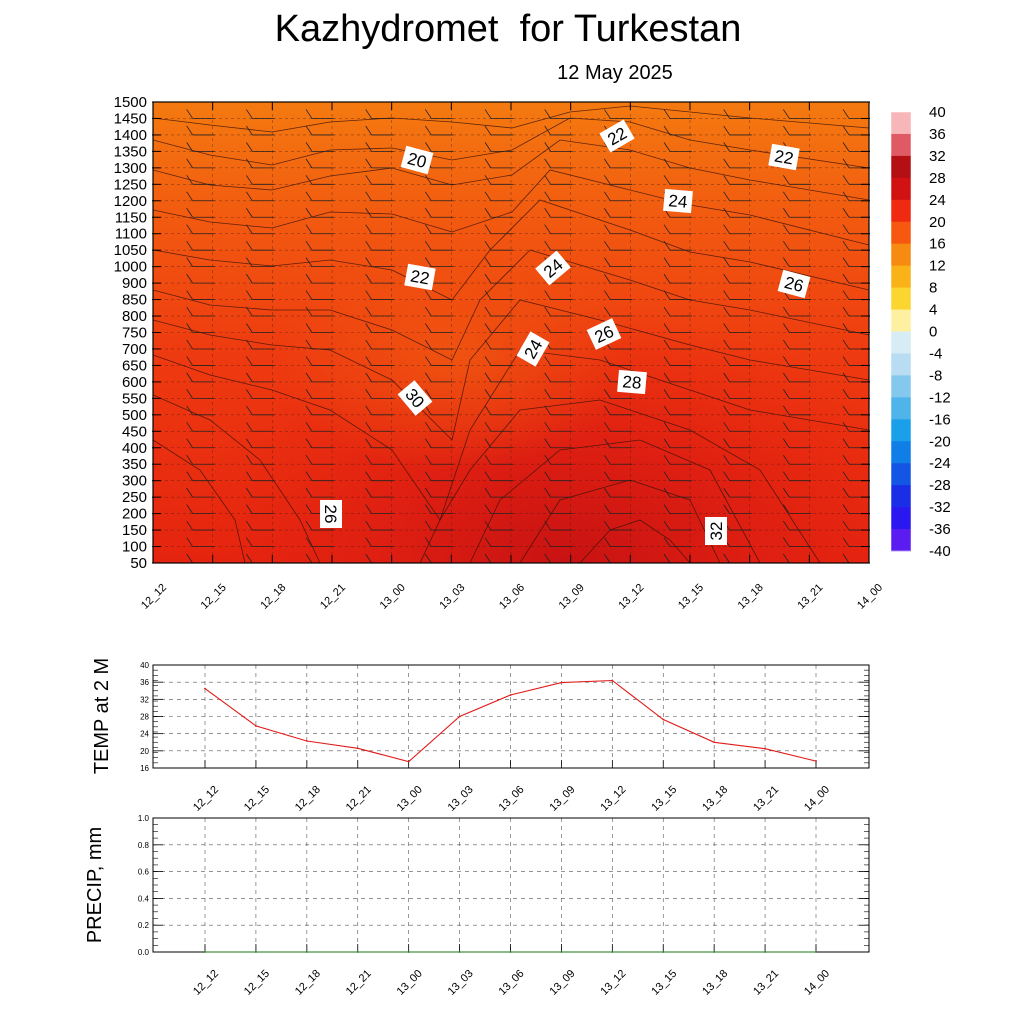 The height and width of the screenshot is (1024, 1024). What do you see at coordinates (144, 898) in the screenshot?
I see `y-tick-label: 0.4` at bounding box center [144, 898].